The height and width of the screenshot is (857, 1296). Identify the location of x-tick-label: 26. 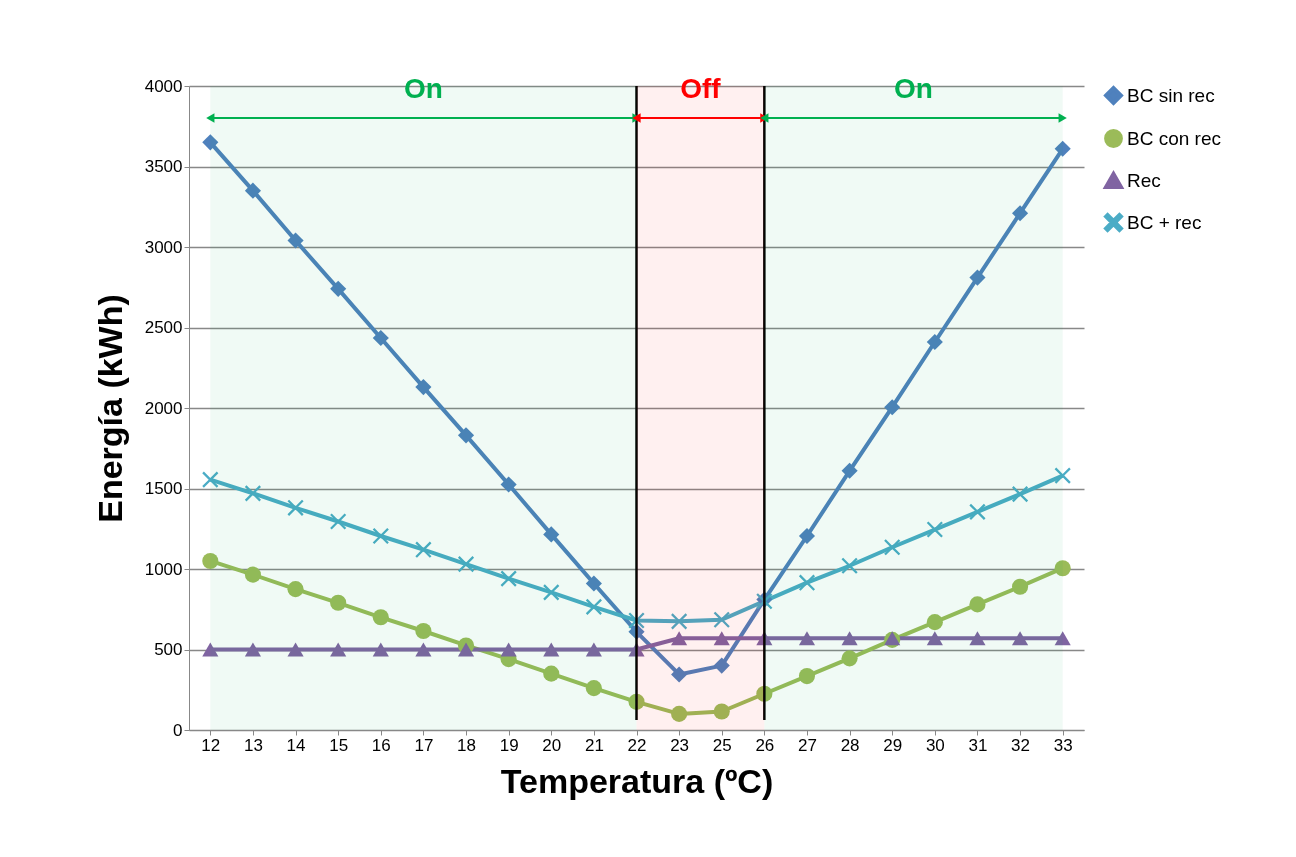
(765, 745).